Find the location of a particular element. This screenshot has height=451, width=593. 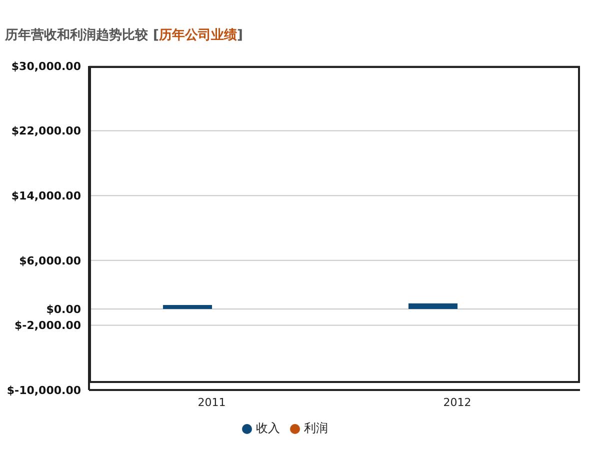

x-tick-label: 2012 is located at coordinates (457, 402).